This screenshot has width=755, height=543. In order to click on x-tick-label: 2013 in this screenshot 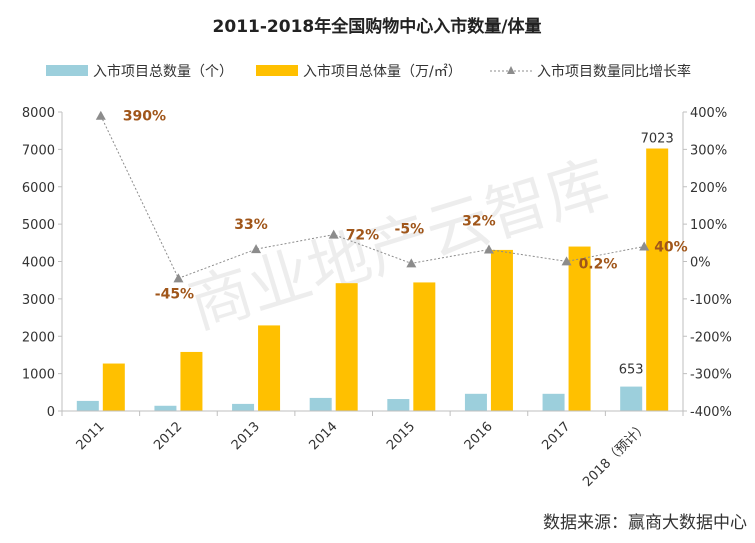, I will do `click(246, 436)`.